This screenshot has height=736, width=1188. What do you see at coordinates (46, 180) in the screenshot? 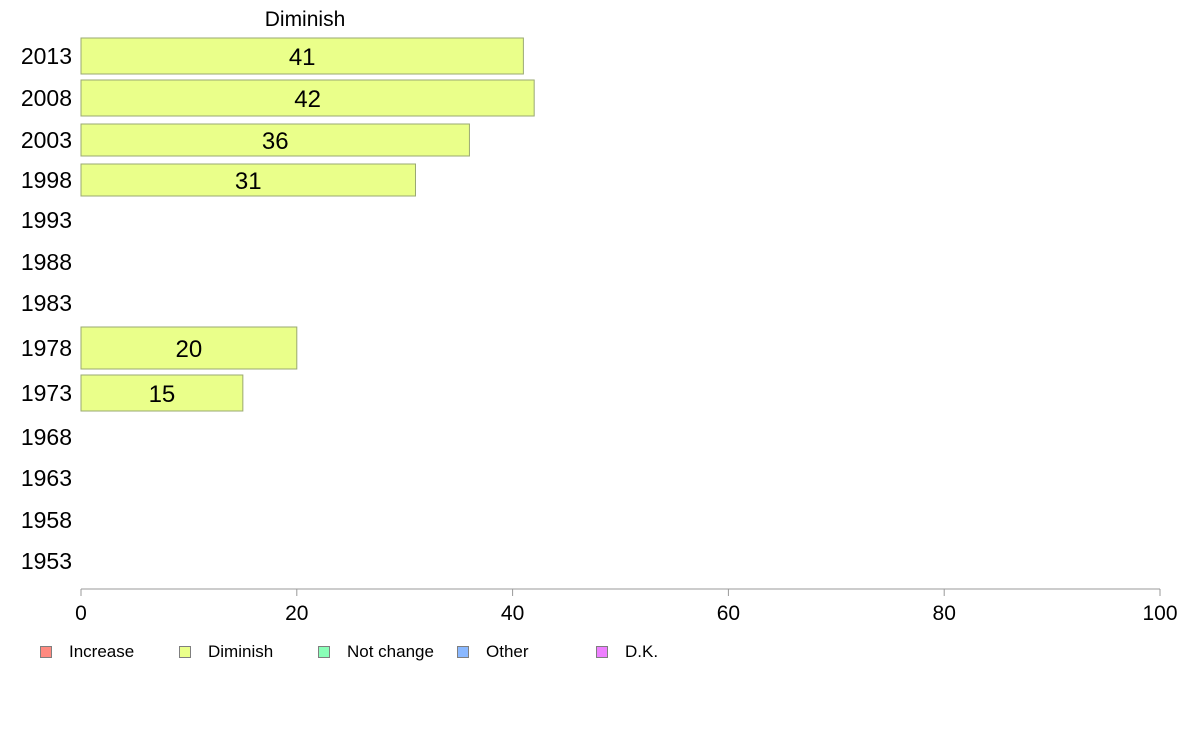
I see `y-tick-label: 1998` at bounding box center [46, 180].